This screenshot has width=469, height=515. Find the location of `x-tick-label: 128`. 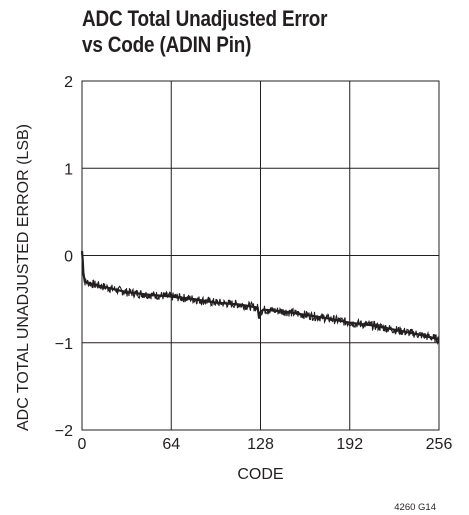

x-tick-label: 128 is located at coordinates (260, 444).